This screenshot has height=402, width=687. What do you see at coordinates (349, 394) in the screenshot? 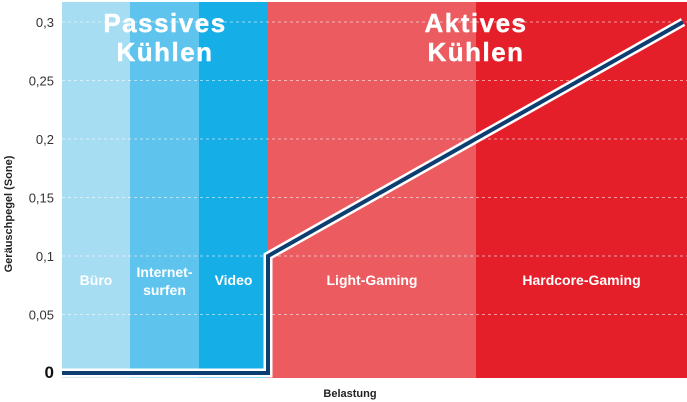
I see `x-axis-title: Belastung` at bounding box center [349, 394].